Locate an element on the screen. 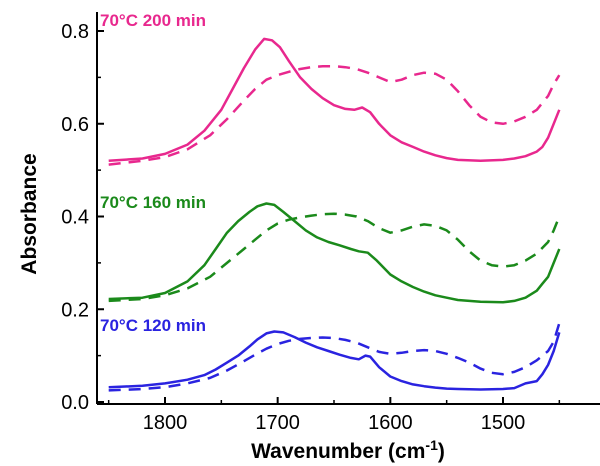 This screenshot has height=466, width=600. y-tick-label-0.8: 0.8 is located at coordinates (75, 32).